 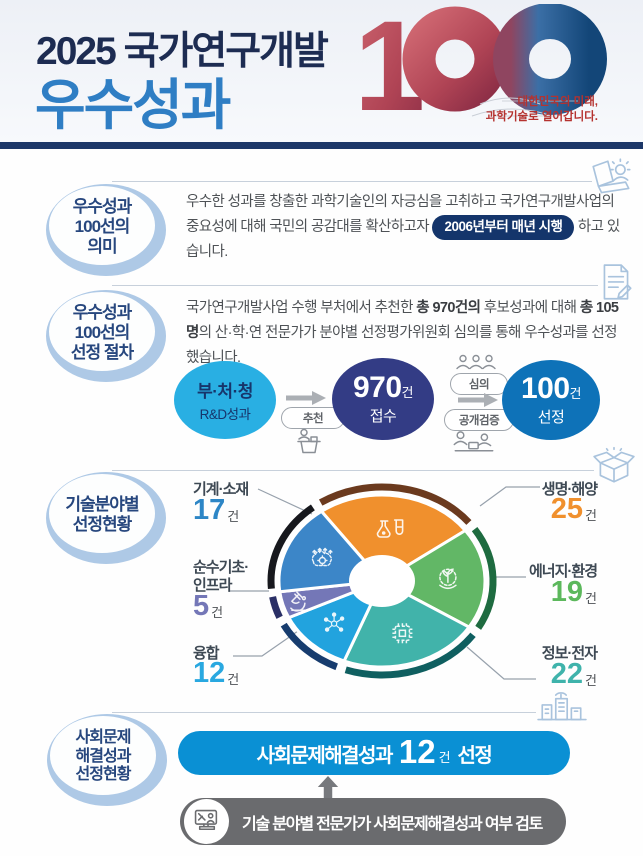 I want to click on logo-tagline-line2: 과학기술로 열어갑니다., so click(x=542, y=116).